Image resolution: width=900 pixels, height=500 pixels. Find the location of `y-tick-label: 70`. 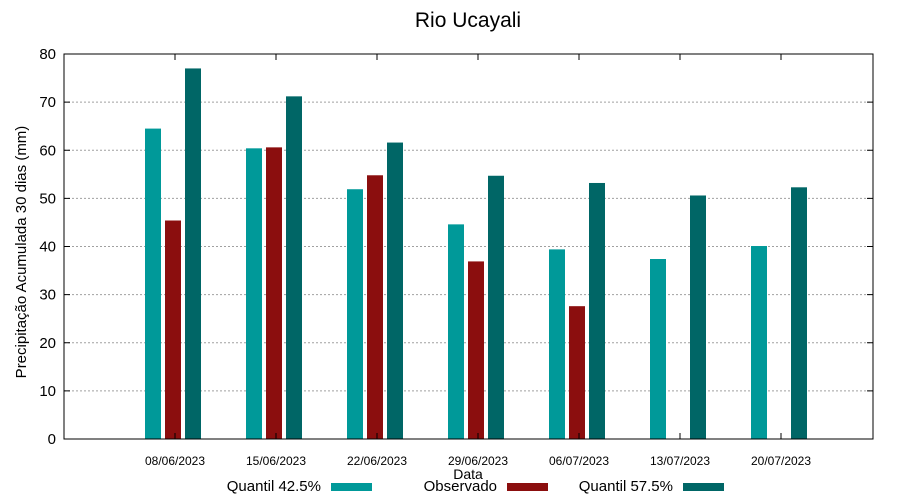

y-tick-label: 70 is located at coordinates (47, 102).